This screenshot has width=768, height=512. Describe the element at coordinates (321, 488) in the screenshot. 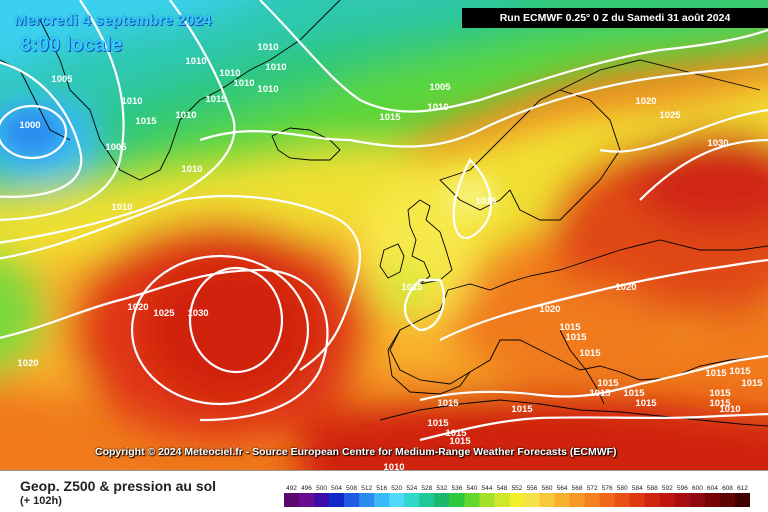

I see `scale-tick-label: 500` at that location.